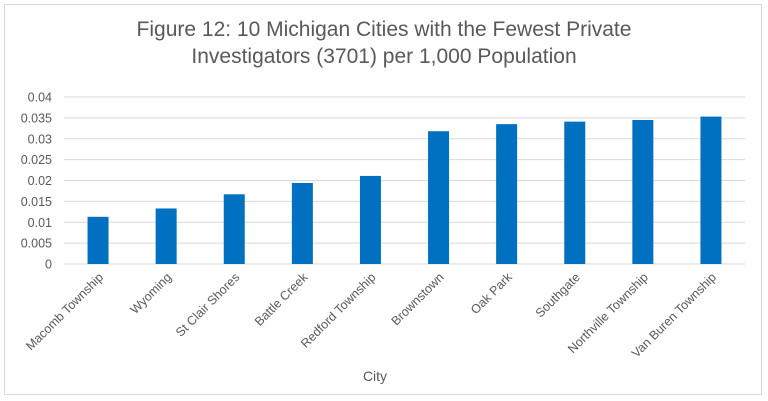 This screenshot has width=768, height=401. What do you see at coordinates (491, 293) in the screenshot?
I see `x-tick-label: Oak Park` at bounding box center [491, 293].